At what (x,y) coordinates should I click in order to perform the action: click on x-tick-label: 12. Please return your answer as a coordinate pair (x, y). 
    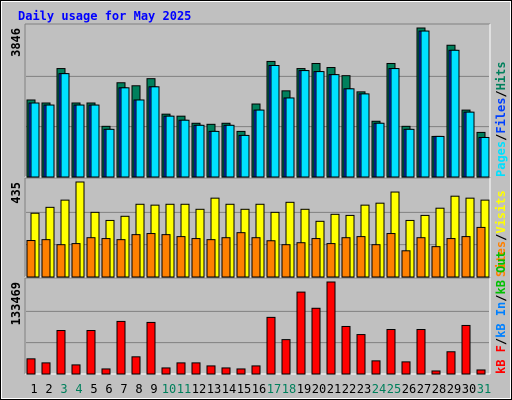
    Looking at the image, I should click on (199, 389).